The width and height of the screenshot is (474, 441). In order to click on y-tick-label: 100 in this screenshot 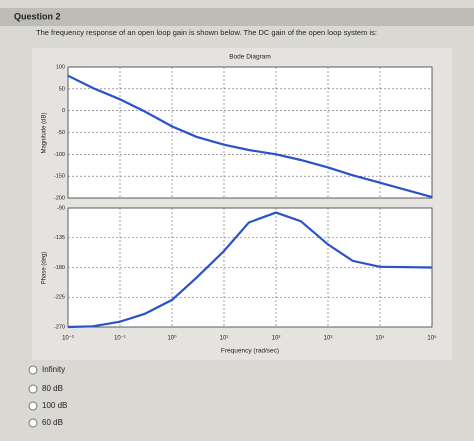, I will do `click(60, 67)`.